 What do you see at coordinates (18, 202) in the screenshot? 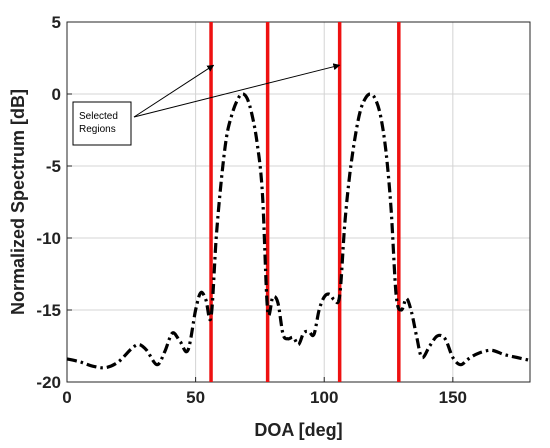
I see `y-axis-label: Normalized Spectrum [dB]` at bounding box center [18, 202].